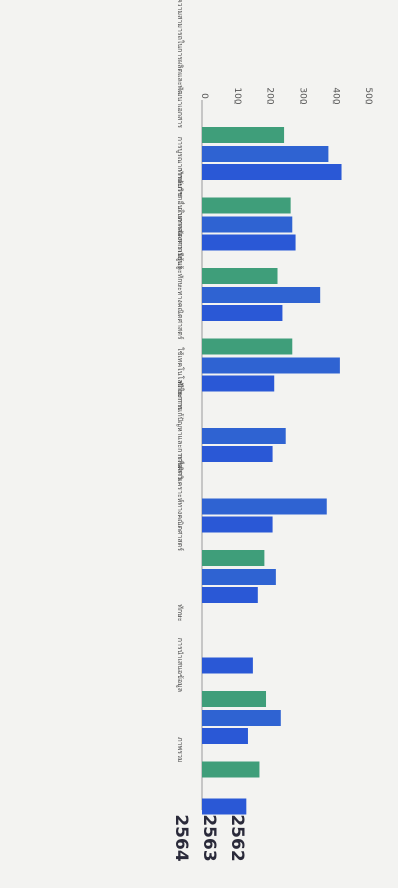  What do you see at coordinates (180, 612) in the screenshot?
I see `category-label: ทักษะ` at bounding box center [180, 612].